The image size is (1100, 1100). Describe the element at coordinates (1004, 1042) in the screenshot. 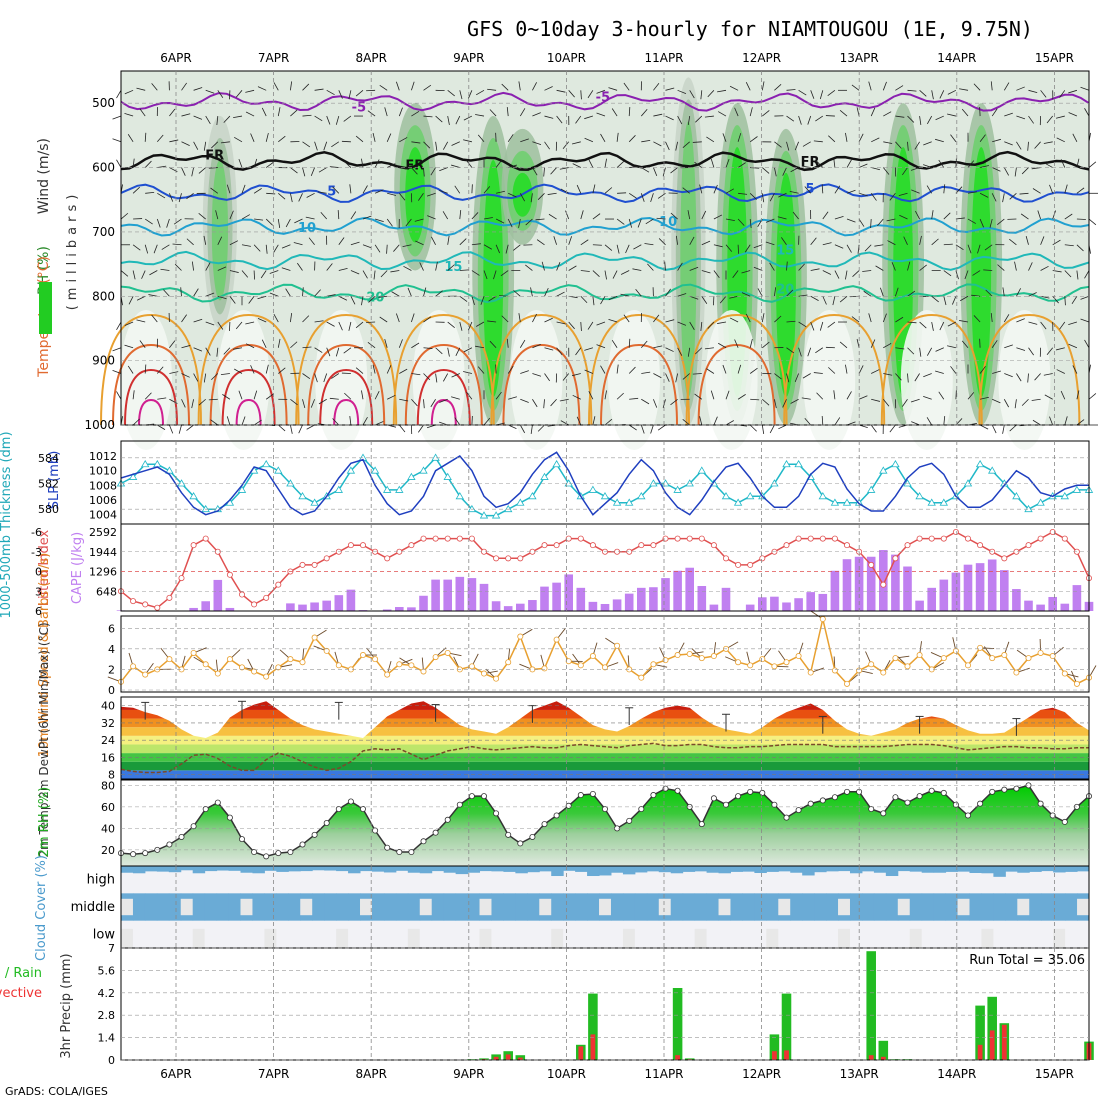

I see `precip-convective-bar` at that location.